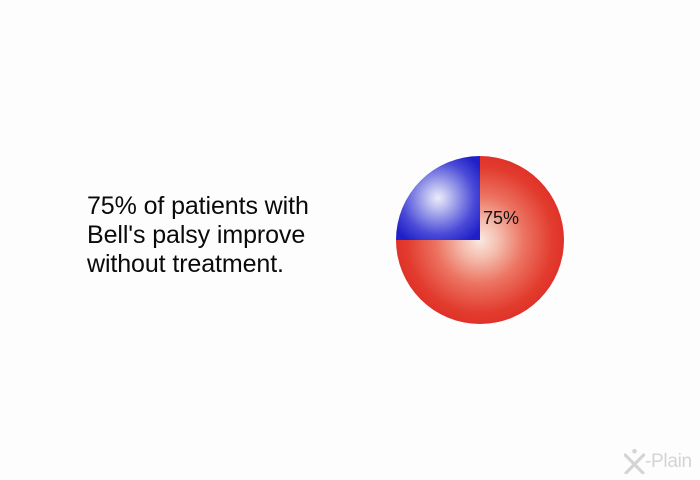 The image size is (700, 480). I want to click on pie-slice-no-improve, so click(438, 198).